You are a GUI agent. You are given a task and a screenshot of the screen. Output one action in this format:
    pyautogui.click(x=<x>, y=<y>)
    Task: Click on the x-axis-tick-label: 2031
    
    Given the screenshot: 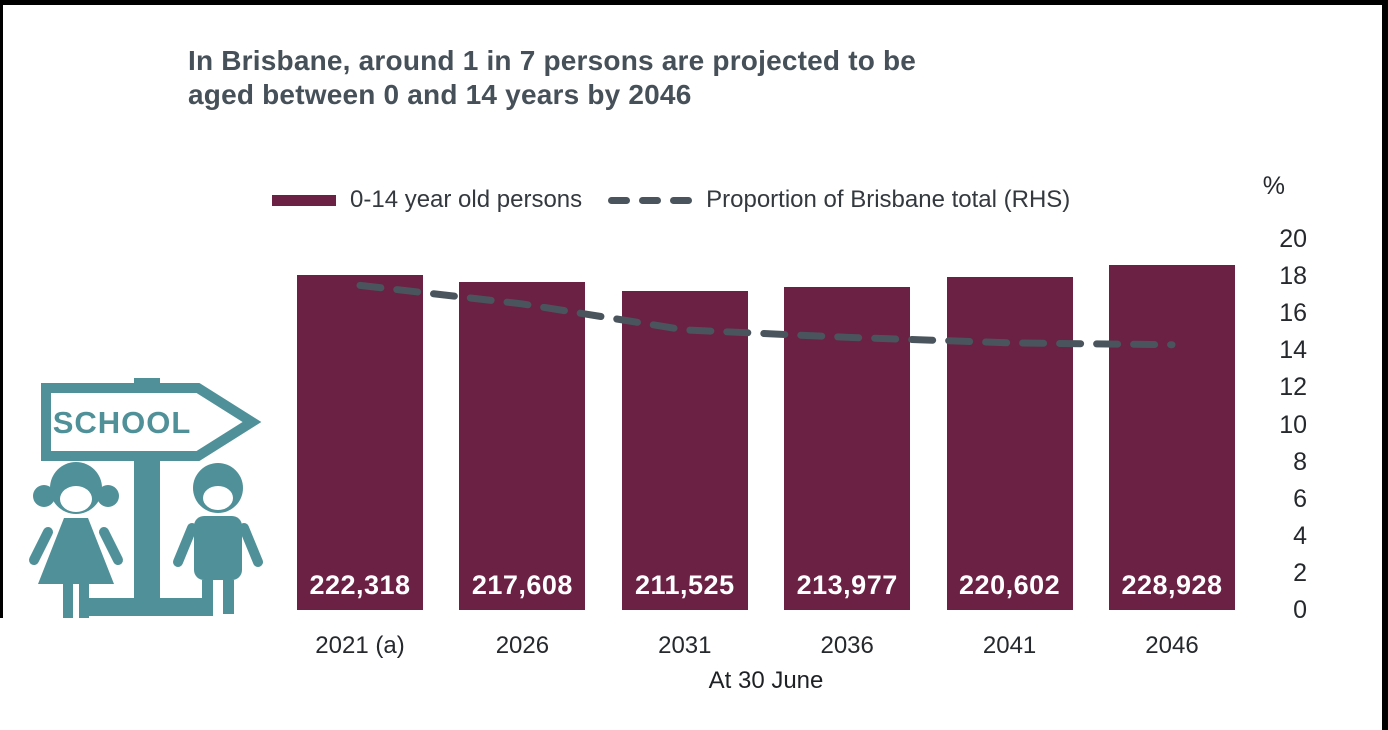 What is the action you would take?
    pyautogui.click(x=685, y=645)
    